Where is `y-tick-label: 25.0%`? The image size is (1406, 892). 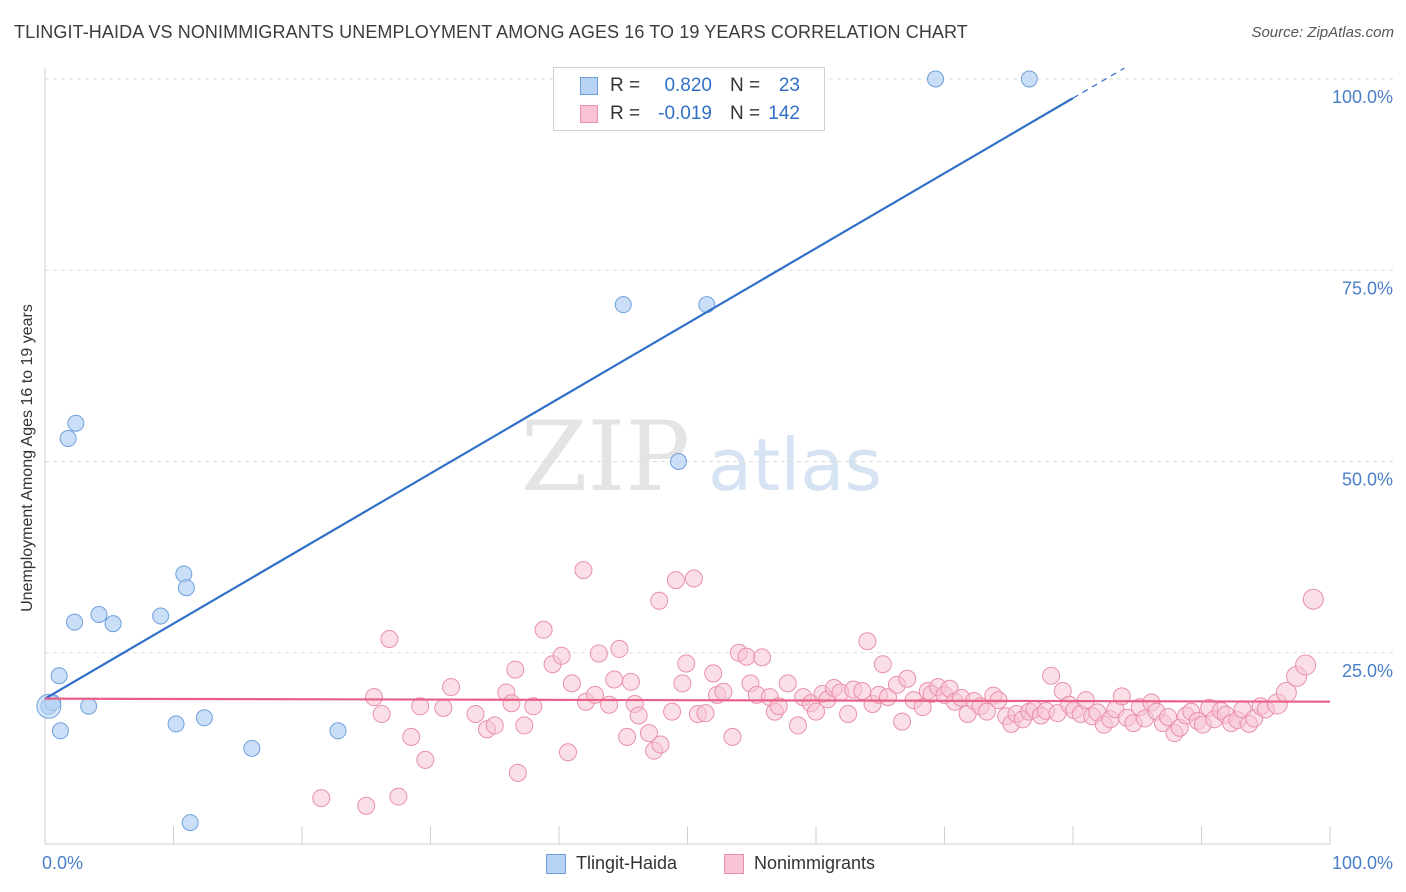
y-tick-label: 25.0% is located at coordinates (1367, 671).